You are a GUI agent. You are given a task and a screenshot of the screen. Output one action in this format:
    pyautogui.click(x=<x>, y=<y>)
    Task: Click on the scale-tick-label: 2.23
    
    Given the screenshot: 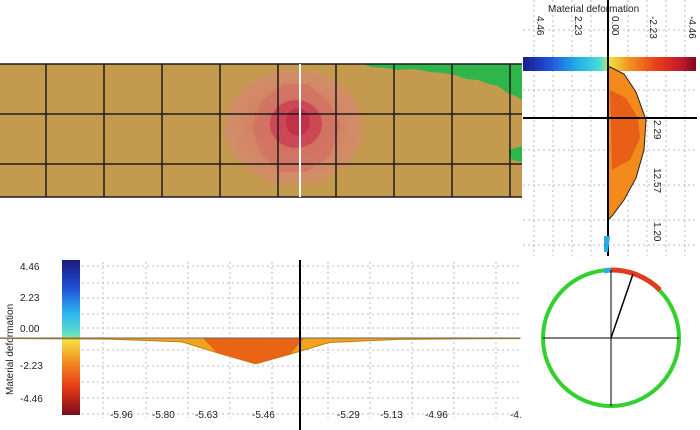 What is the action you would take?
    pyautogui.click(x=577, y=26)
    